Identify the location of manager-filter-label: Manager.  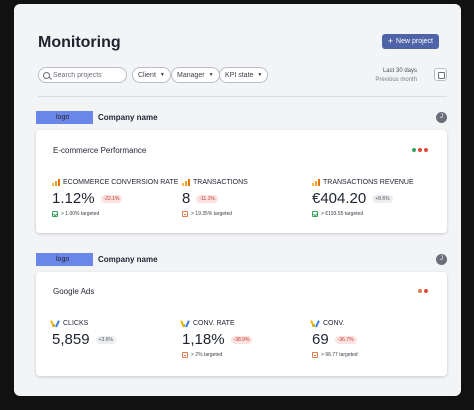
(191, 75).